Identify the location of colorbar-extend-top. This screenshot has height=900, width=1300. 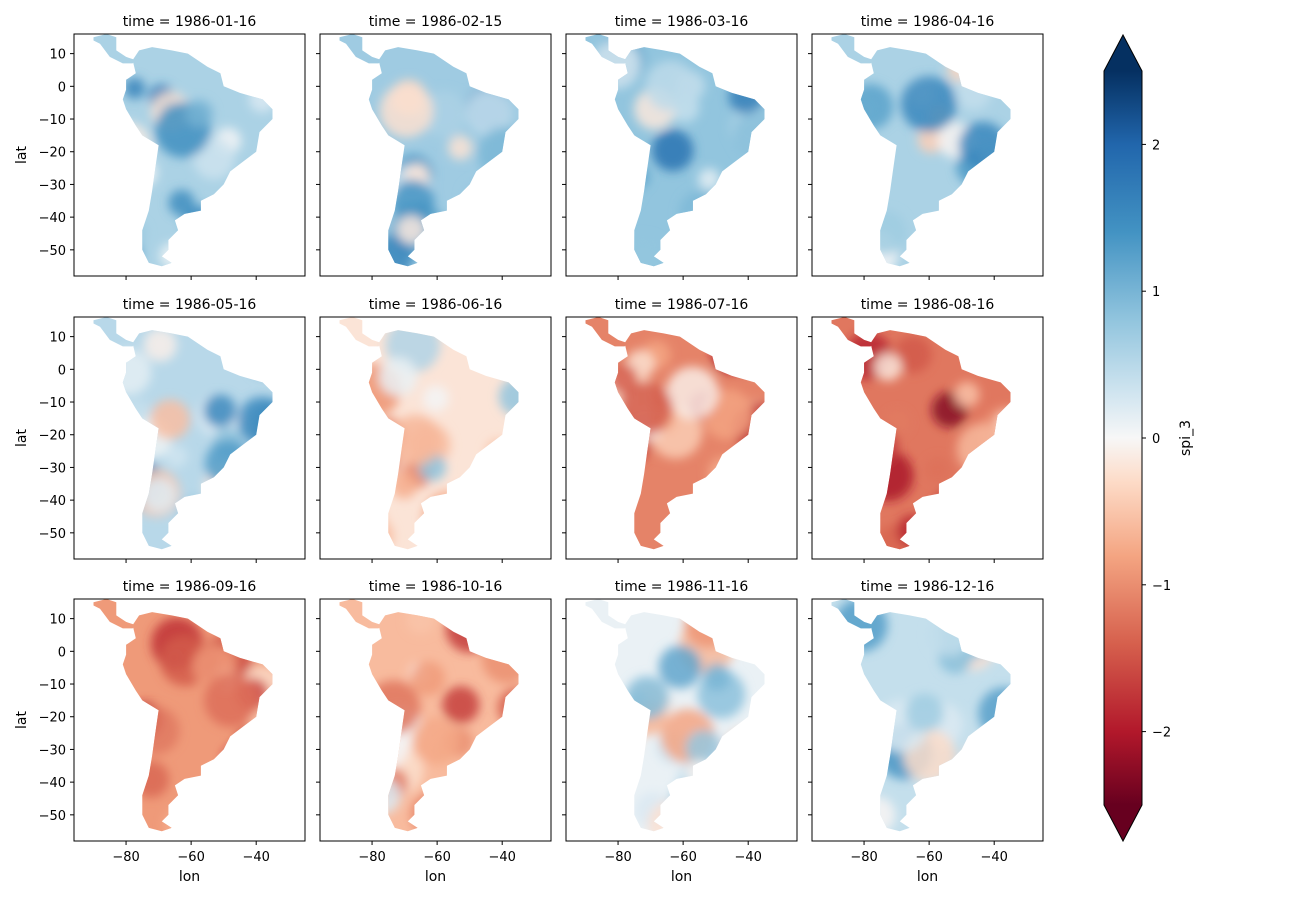
(1123, 53).